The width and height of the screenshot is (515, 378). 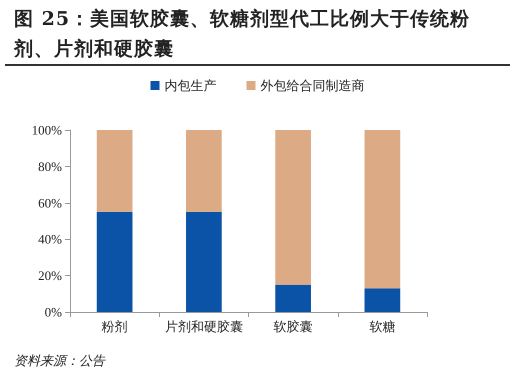 What do you see at coordinates (312, 85) in the screenshot?
I see `legend-label: 外包给合同制造商` at bounding box center [312, 85].